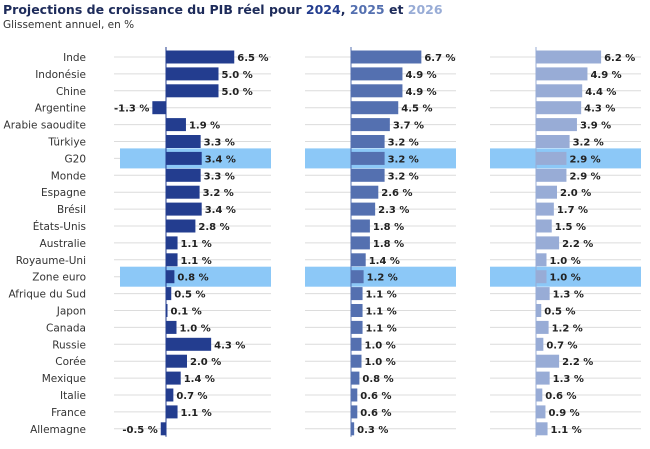 This screenshot has width=650, height=449. What do you see at coordinates (70, 362) in the screenshot?
I see `category-label: Corée` at bounding box center [70, 362].